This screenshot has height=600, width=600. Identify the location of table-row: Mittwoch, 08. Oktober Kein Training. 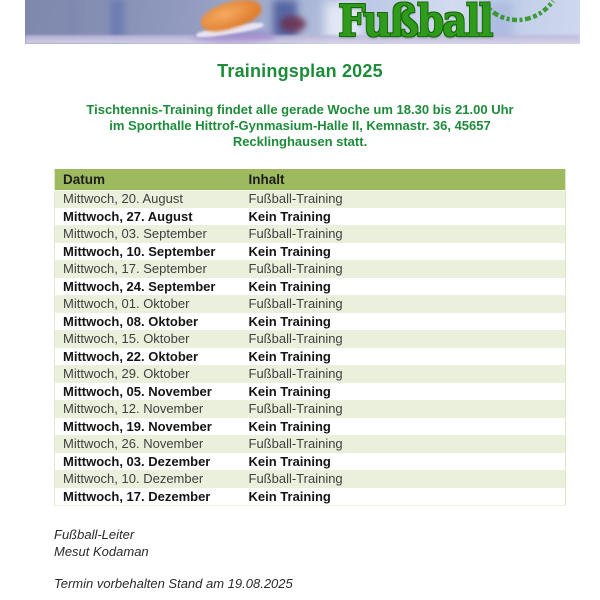
(310, 321).